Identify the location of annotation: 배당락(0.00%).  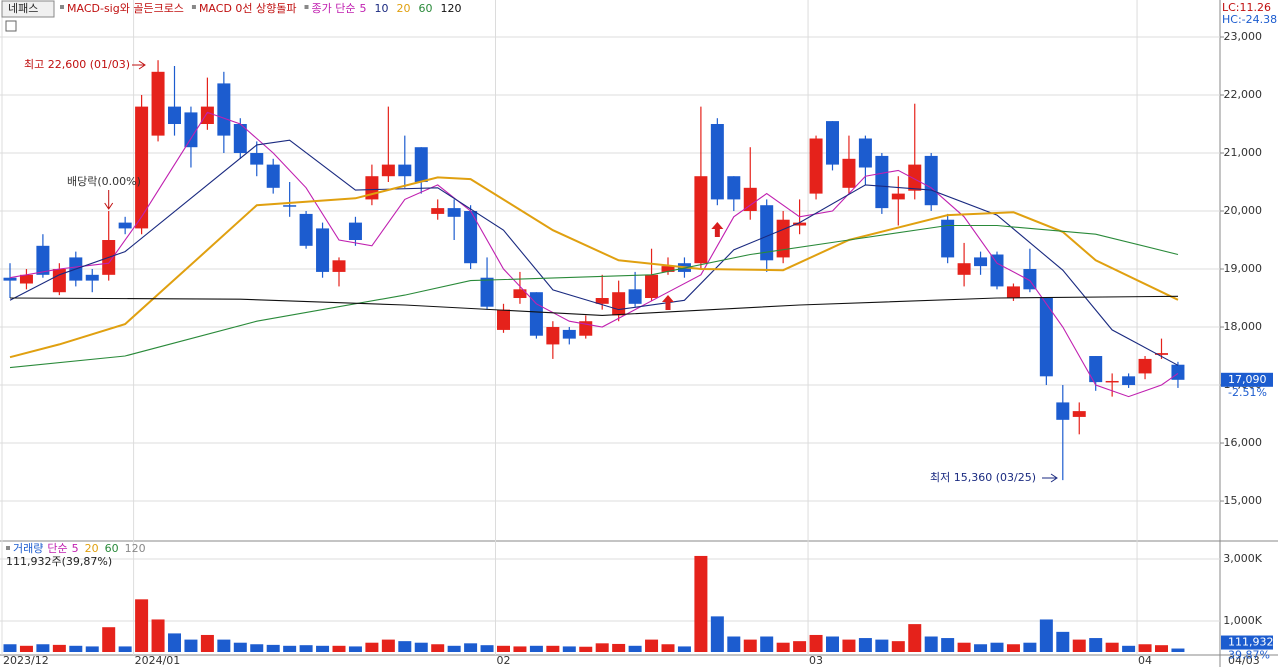
(104, 181).